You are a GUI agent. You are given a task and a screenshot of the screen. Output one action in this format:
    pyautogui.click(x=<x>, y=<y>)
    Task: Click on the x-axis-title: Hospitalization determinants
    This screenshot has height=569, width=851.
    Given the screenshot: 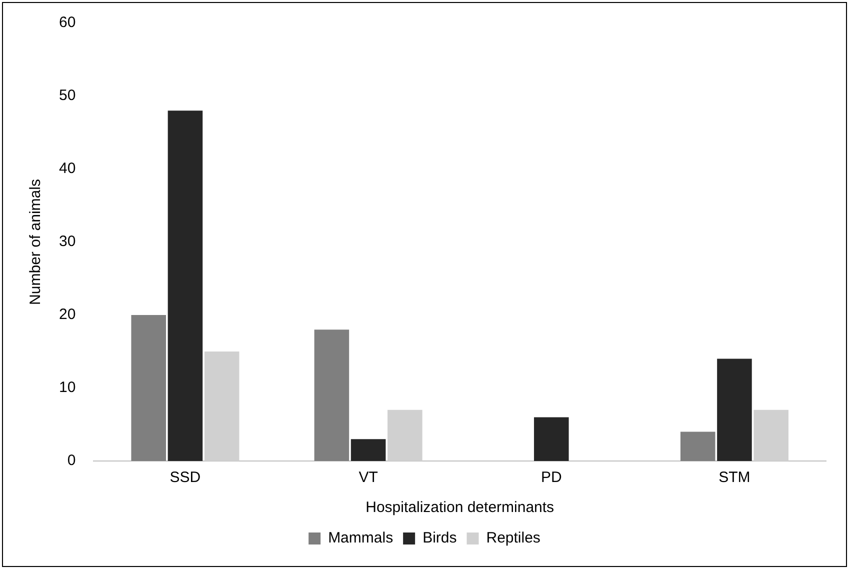 What is the action you would take?
    pyautogui.click(x=460, y=507)
    